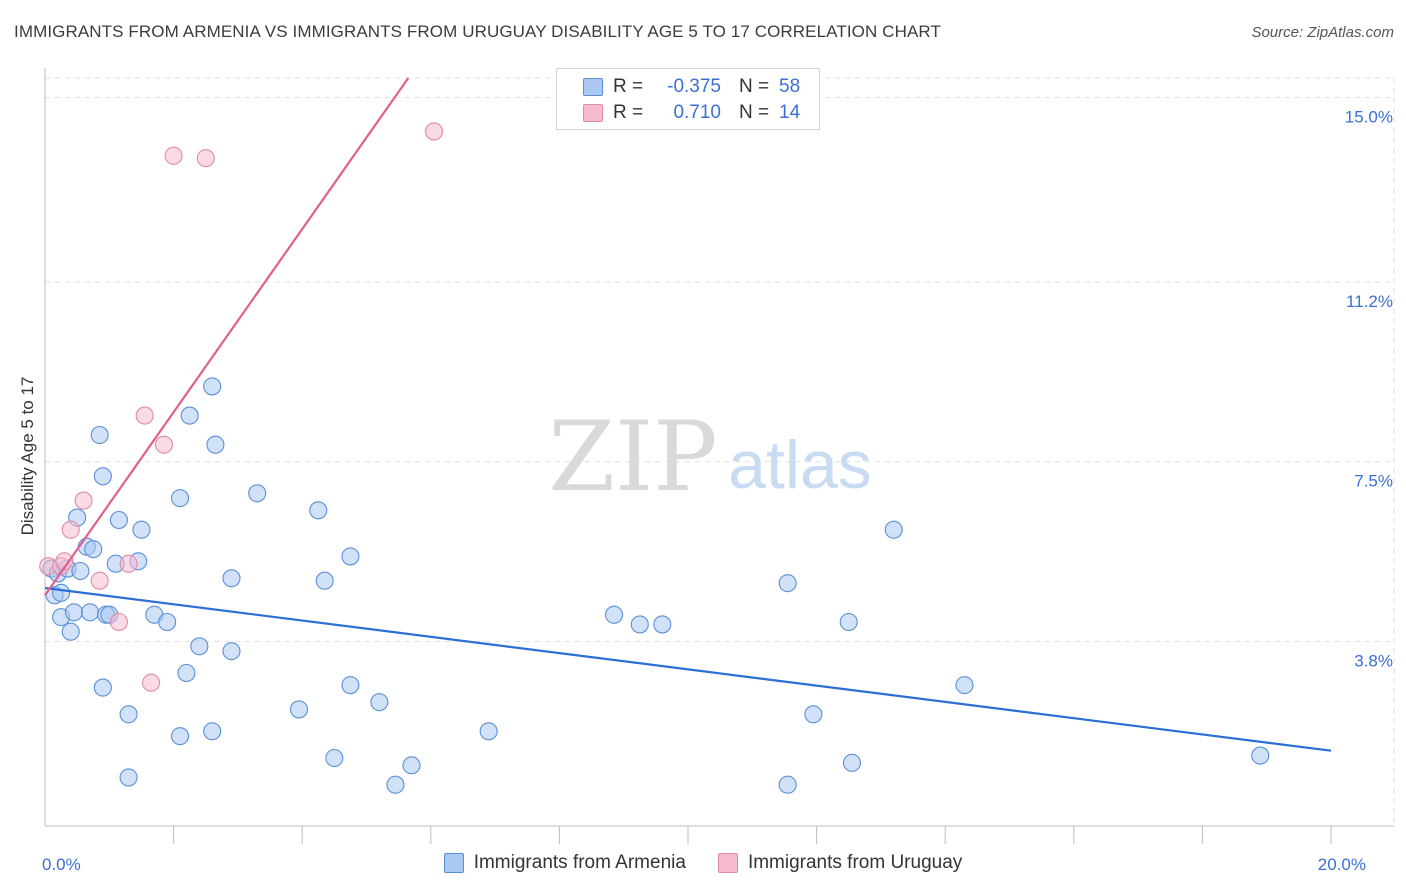 This screenshot has height=892, width=1406. What do you see at coordinates (855, 862) in the screenshot?
I see `legend-label-uruguay: Immigrants from Uruguay` at bounding box center [855, 862].